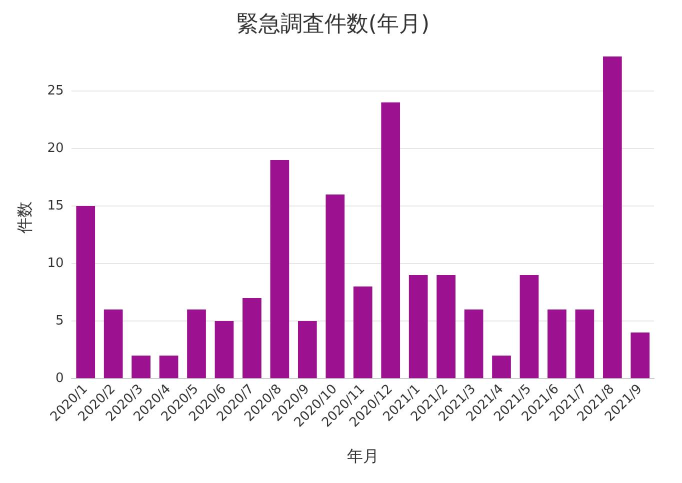  I want to click on y-tick-label: 0, so click(59, 378).